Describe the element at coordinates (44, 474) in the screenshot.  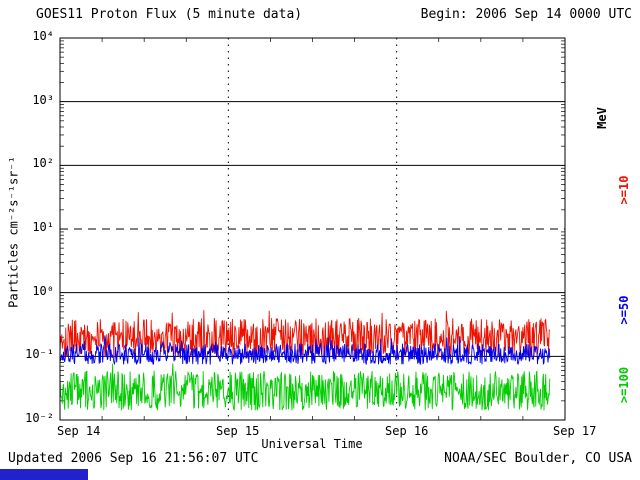
I see `bottom-left-blue-bar` at that location.